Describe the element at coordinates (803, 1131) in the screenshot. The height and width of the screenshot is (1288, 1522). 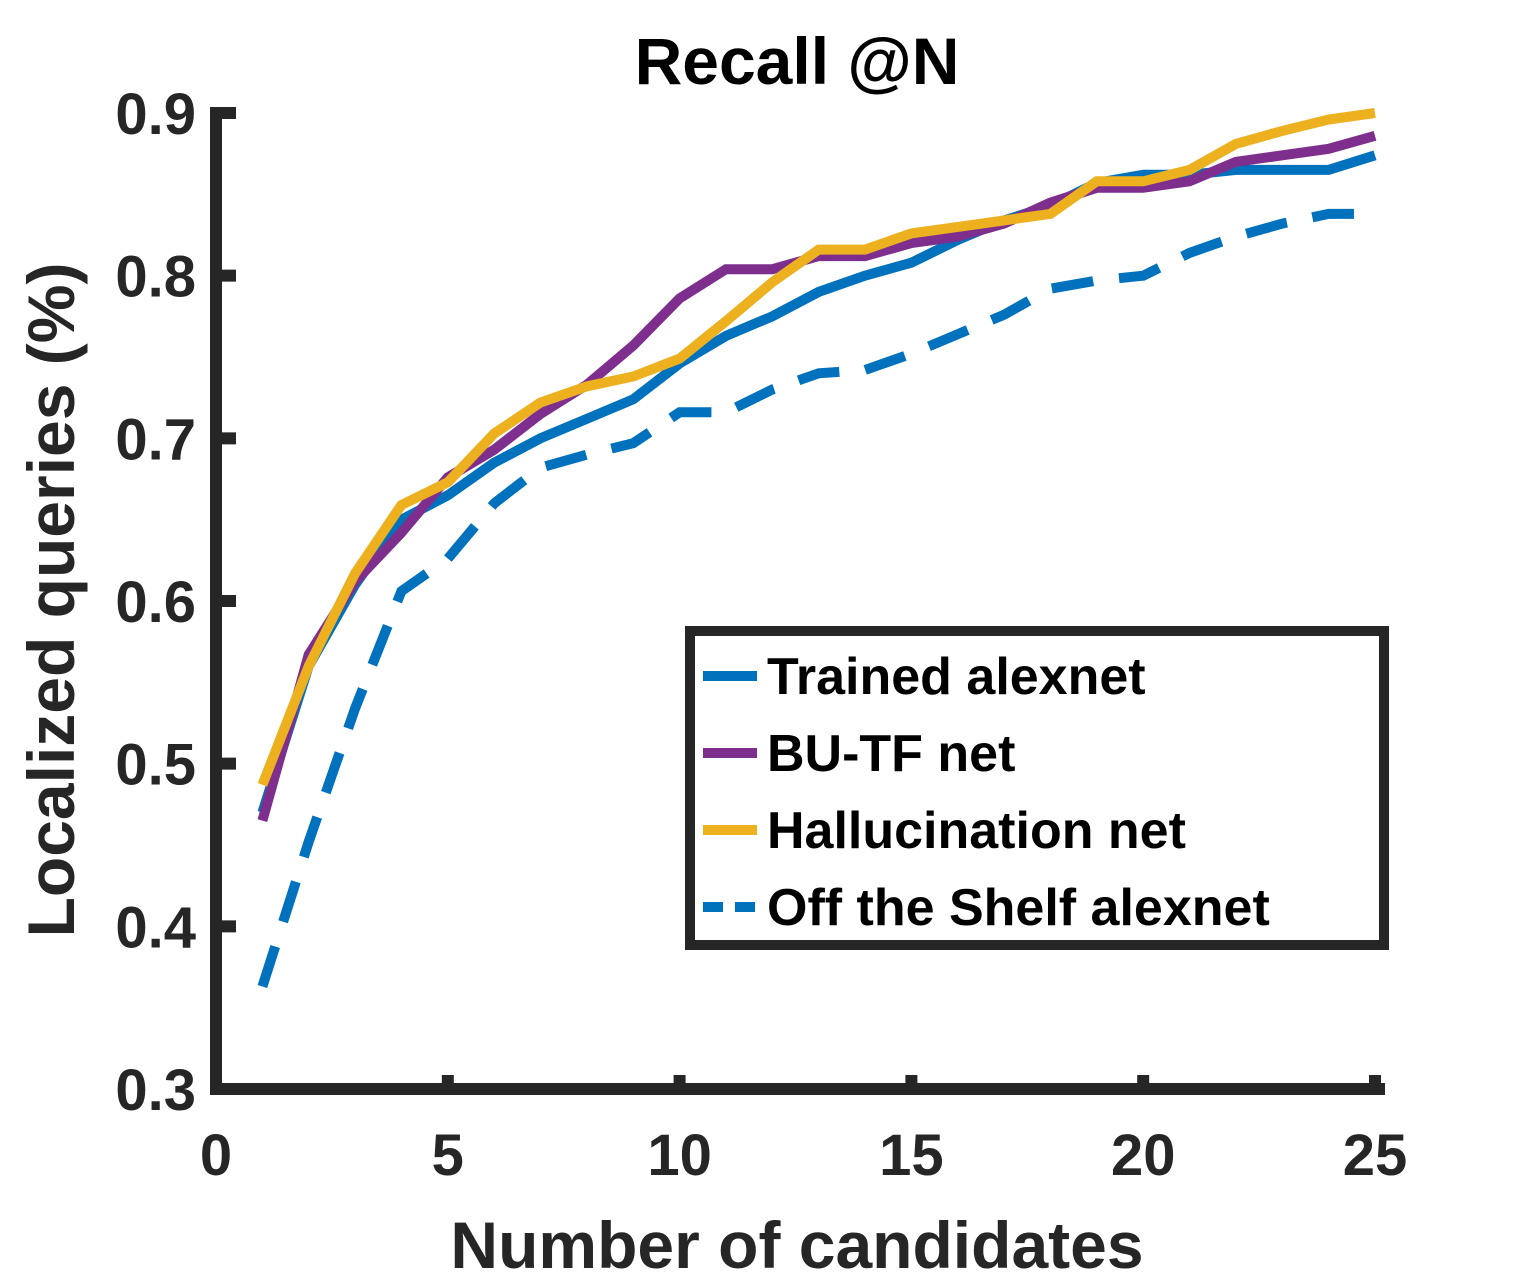
I see `x-ticks: 0 5 10 15 20 25` at that location.